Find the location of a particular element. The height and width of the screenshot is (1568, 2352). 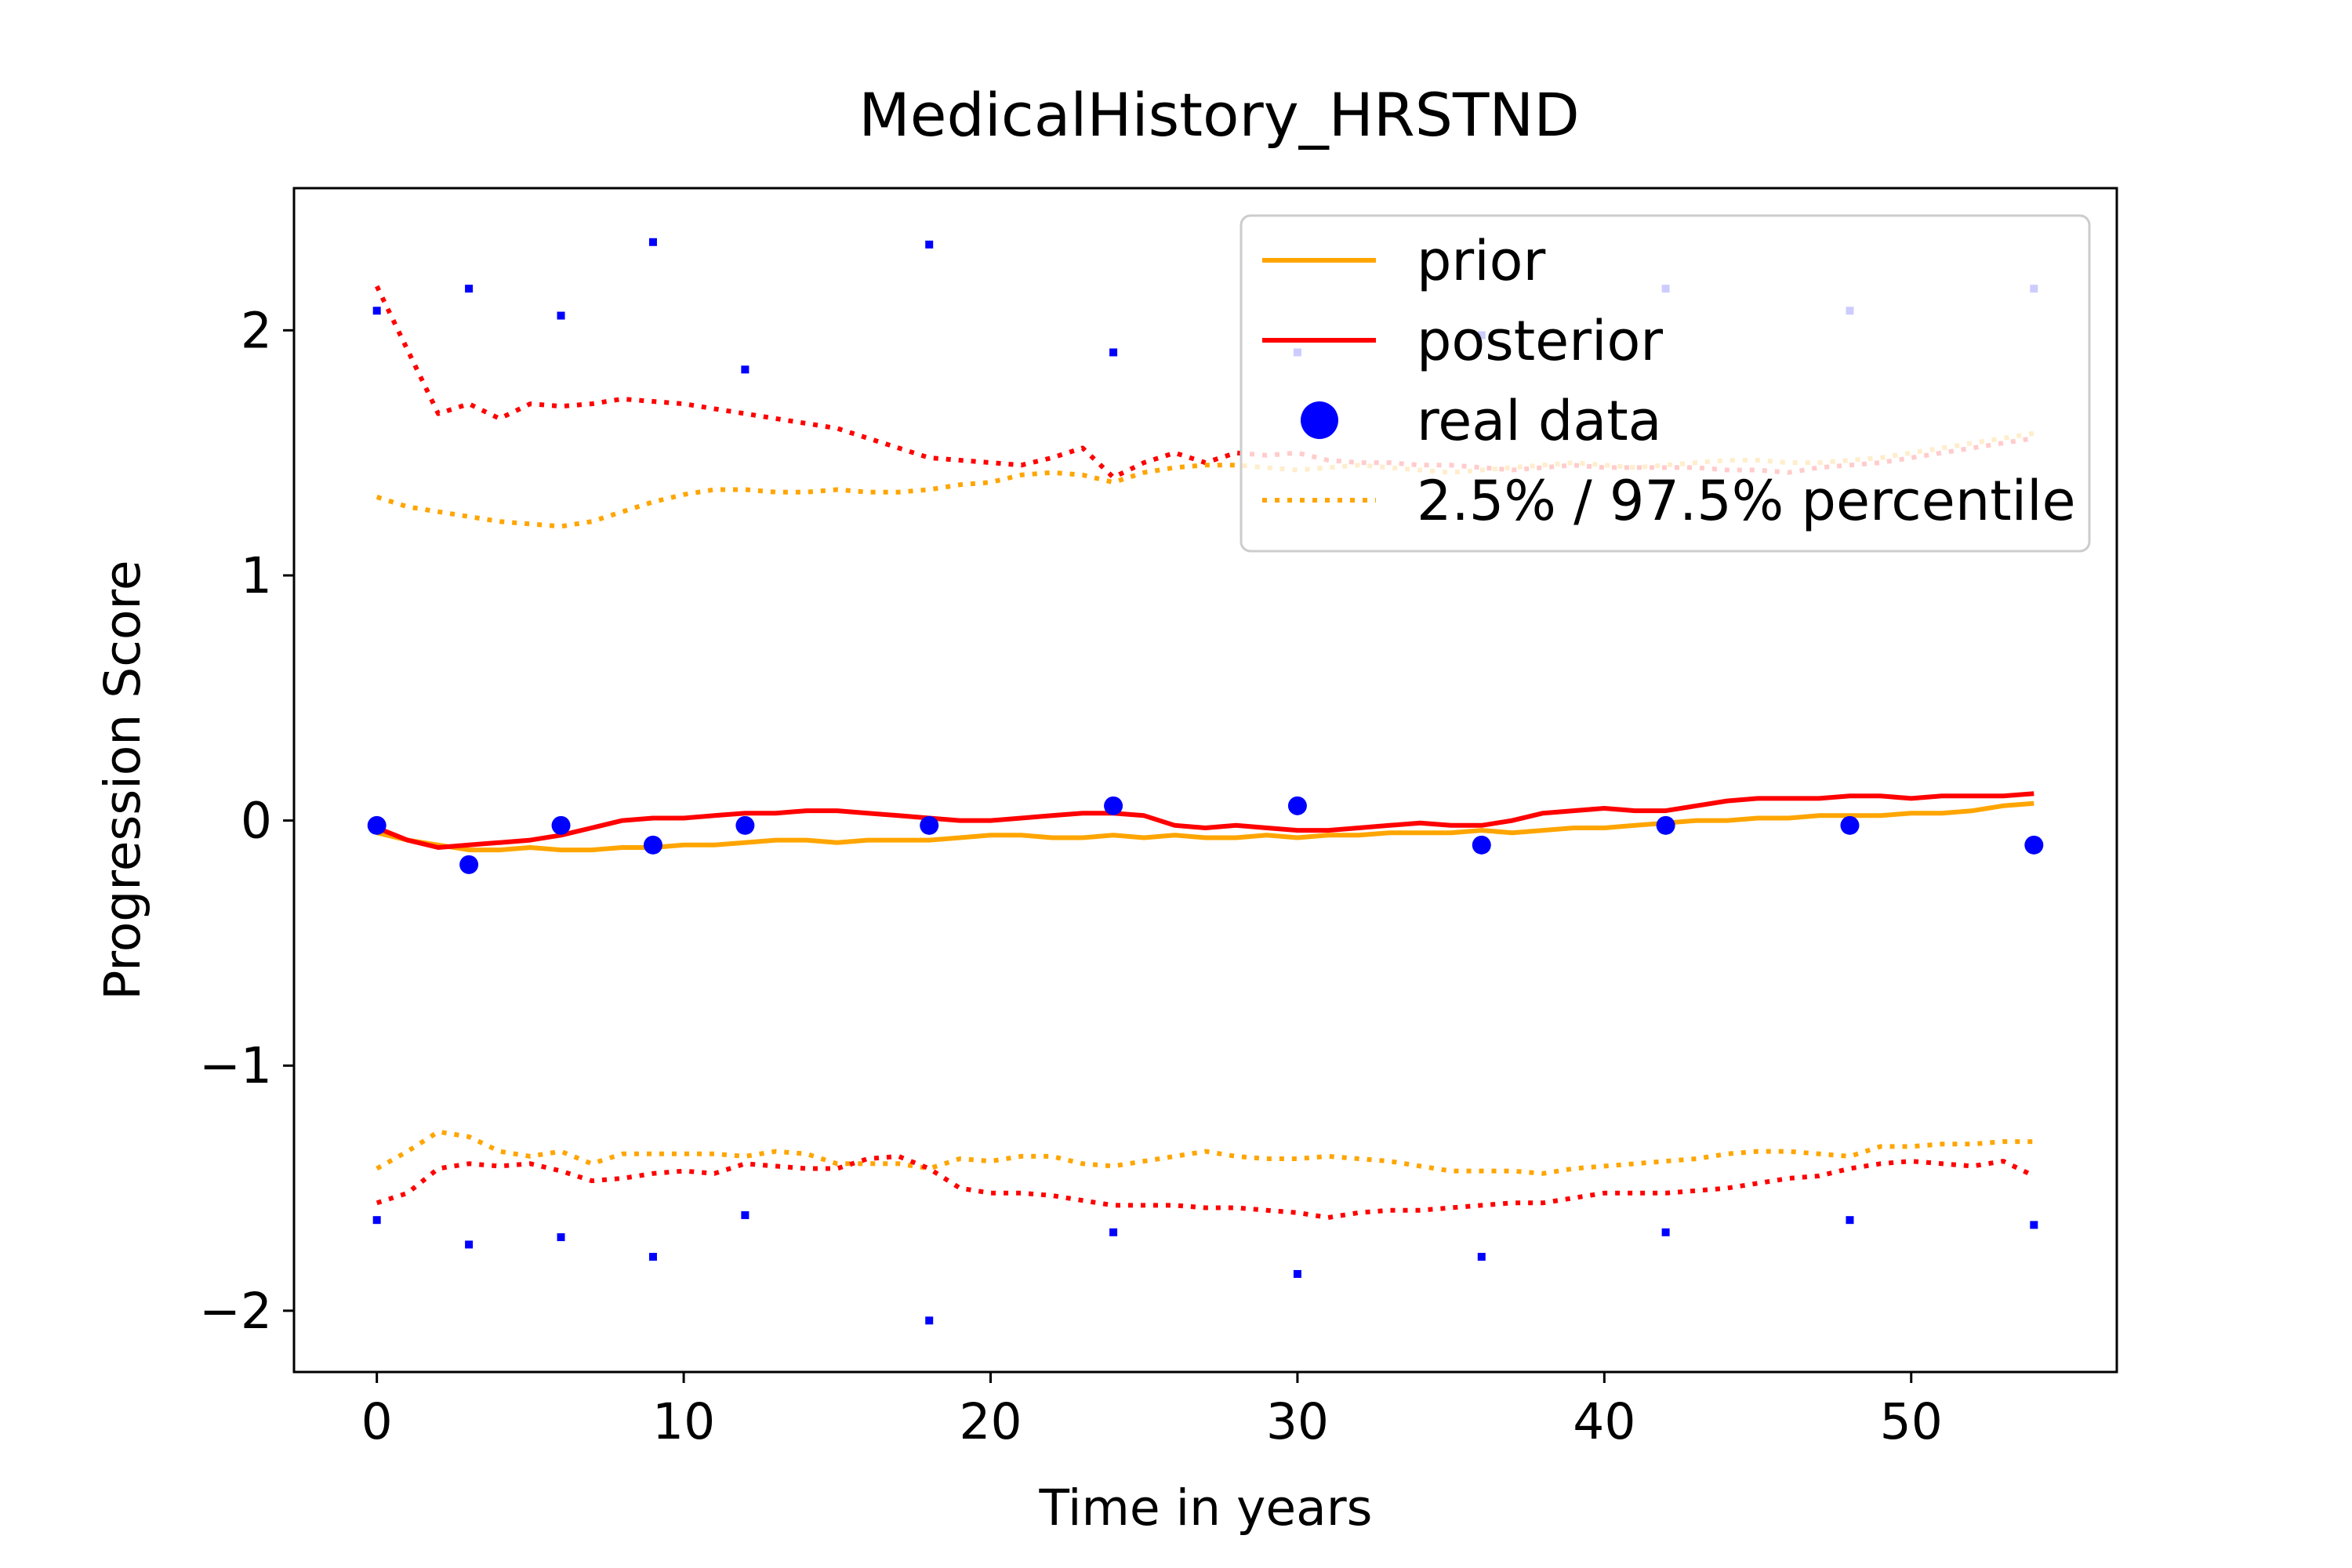

x-tick-label: 10 is located at coordinates (683, 1421).